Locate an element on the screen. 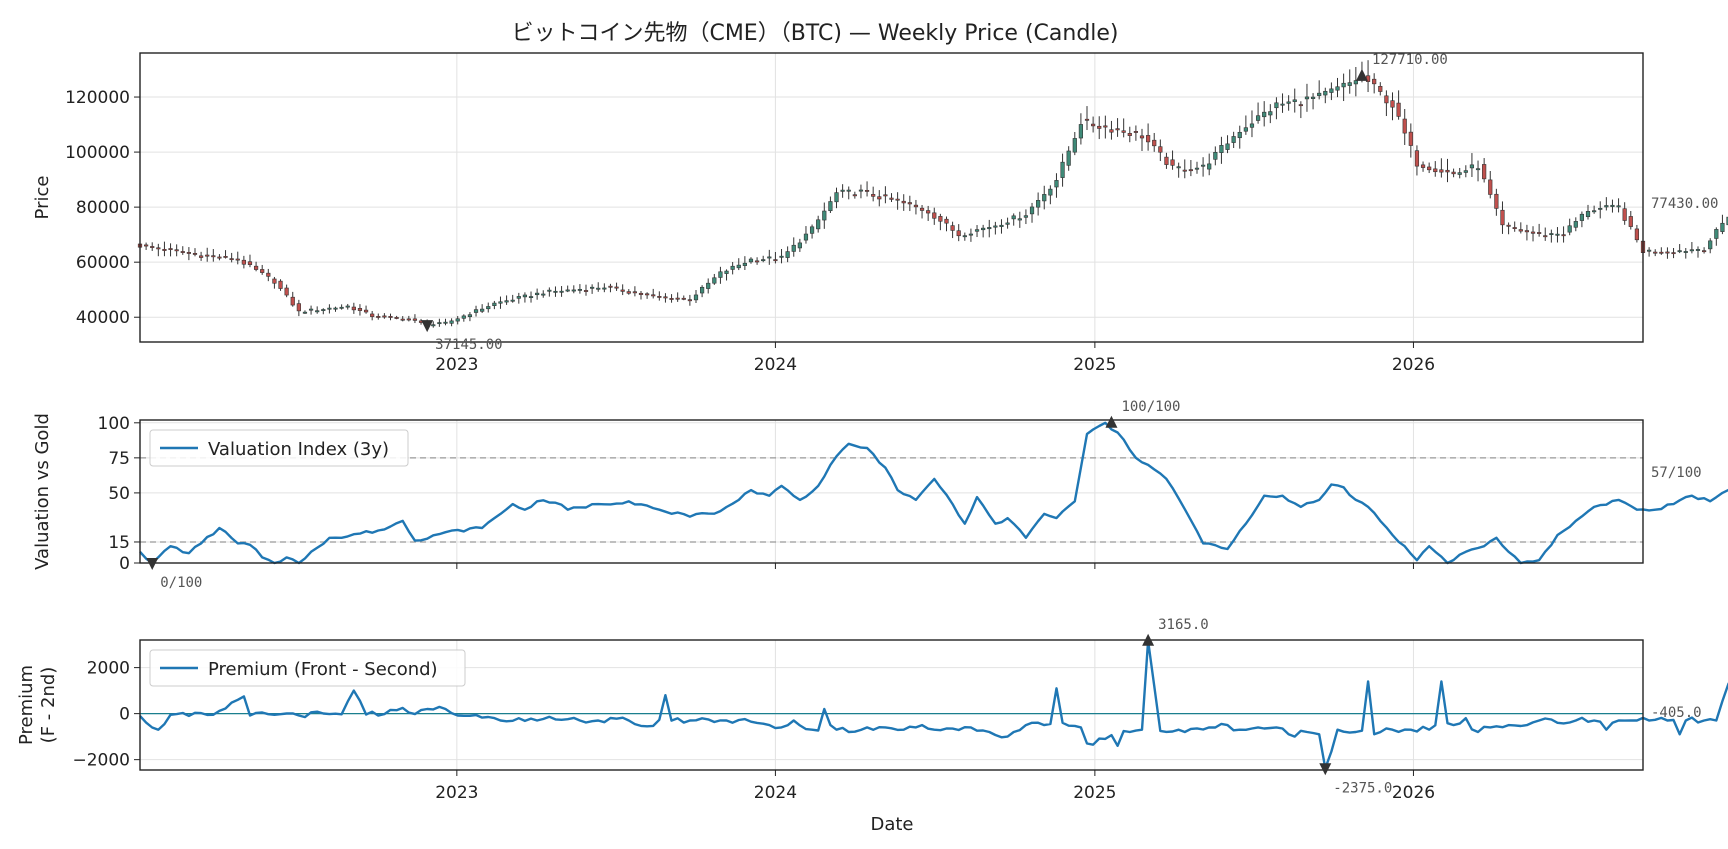 The width and height of the screenshot is (1728, 849). premium-legend: Premium (Front - Second) is located at coordinates (307, 668).